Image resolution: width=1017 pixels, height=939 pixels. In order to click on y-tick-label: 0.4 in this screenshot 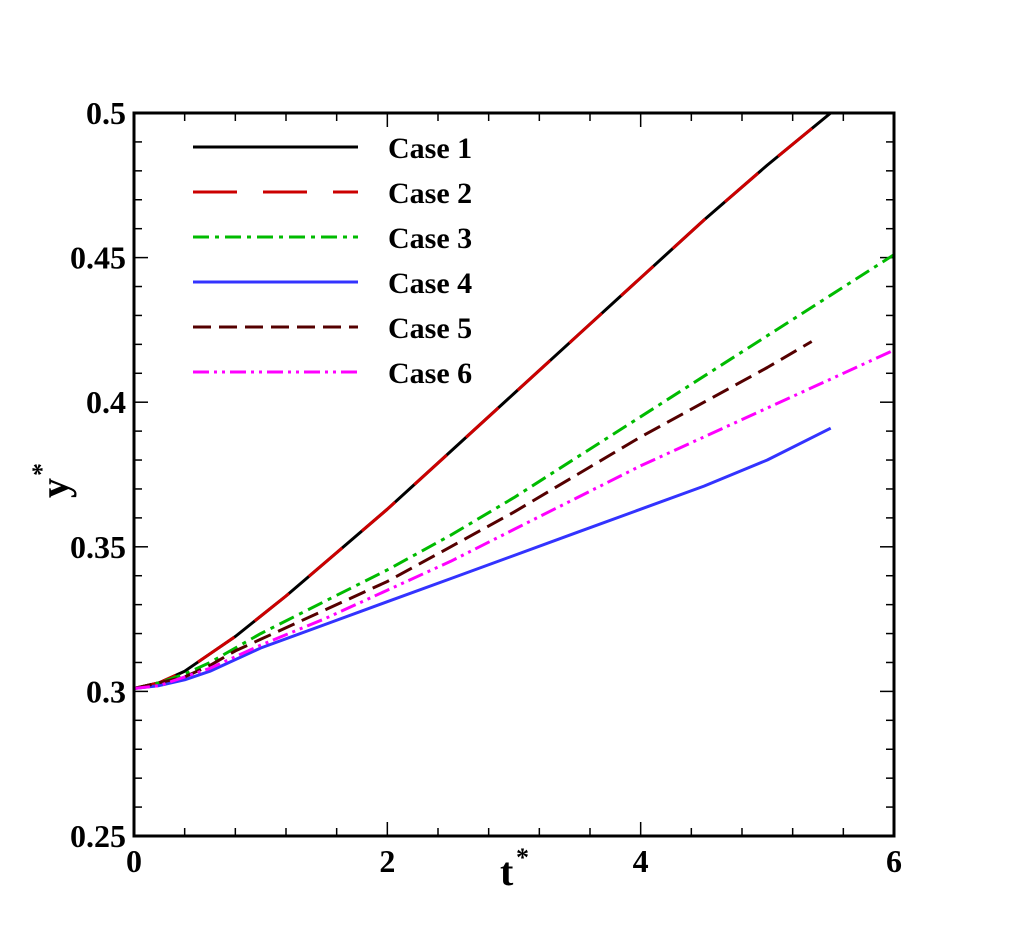, I will do `click(106, 402)`.